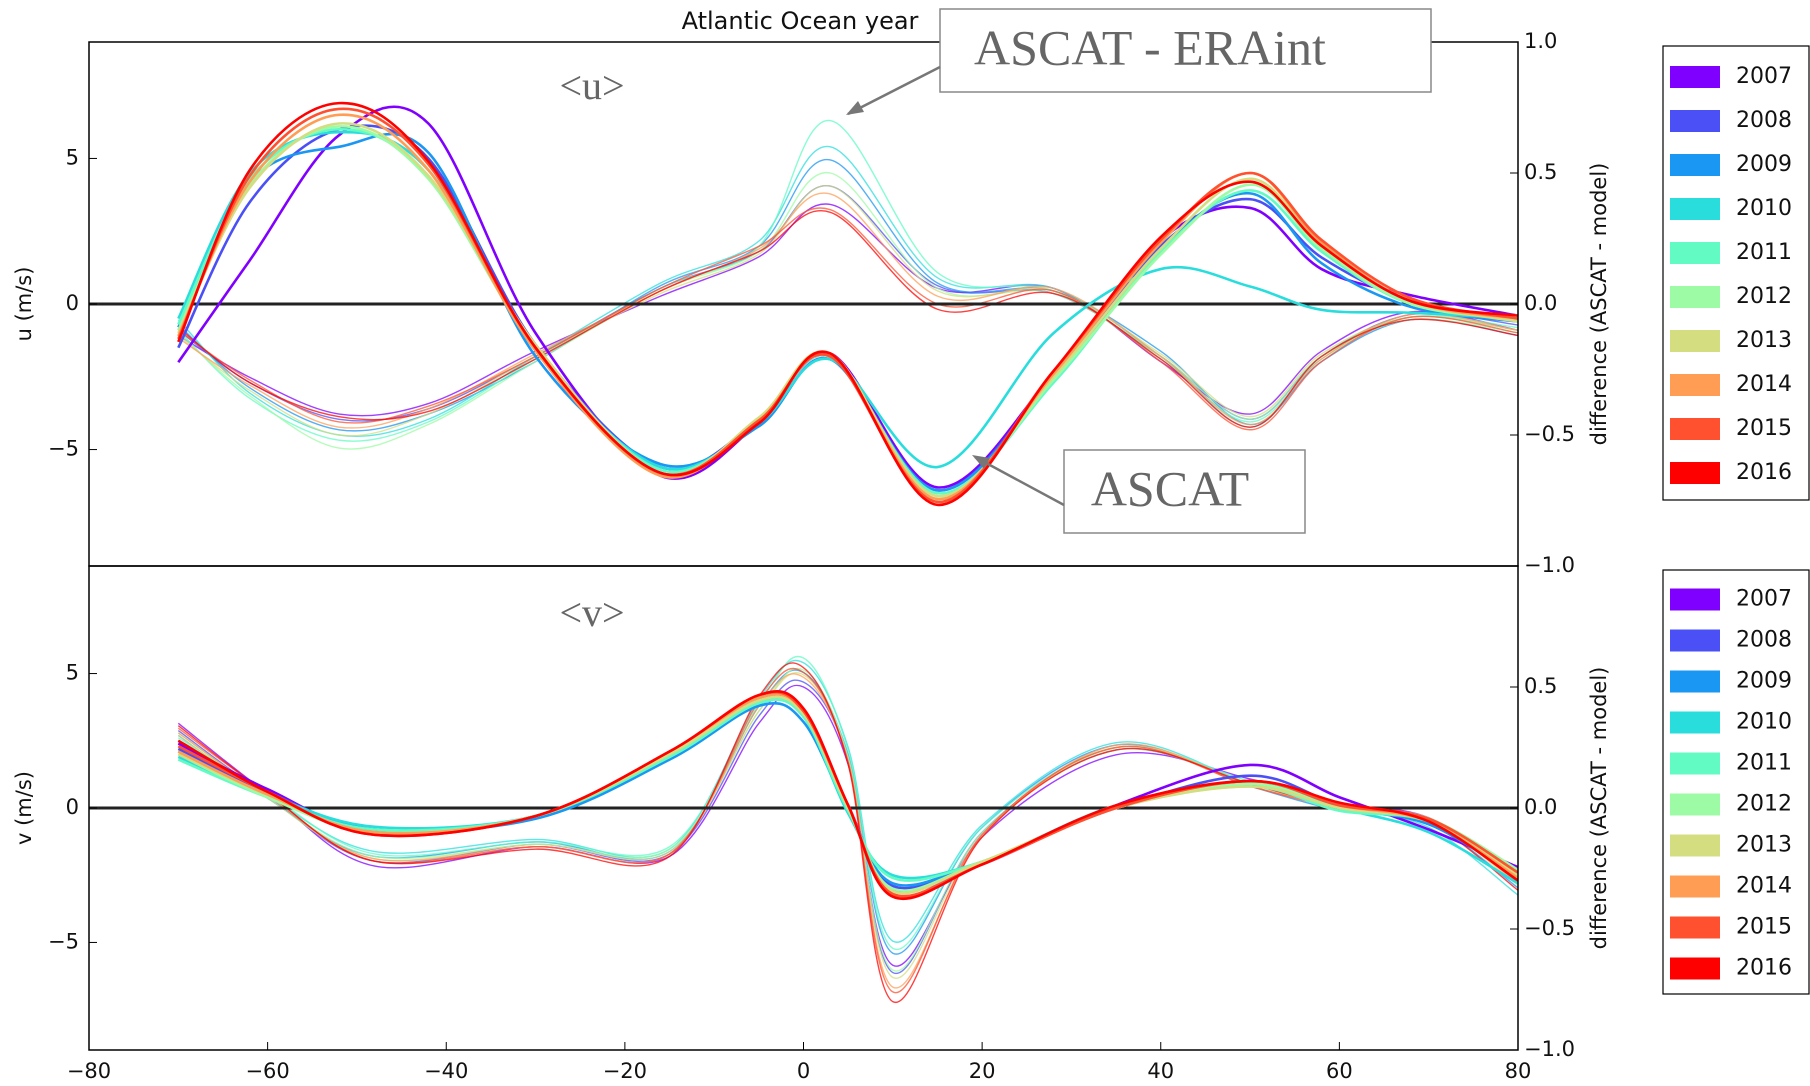  I want to click on chart-title: Atlantic Ocean year, so click(800, 21).